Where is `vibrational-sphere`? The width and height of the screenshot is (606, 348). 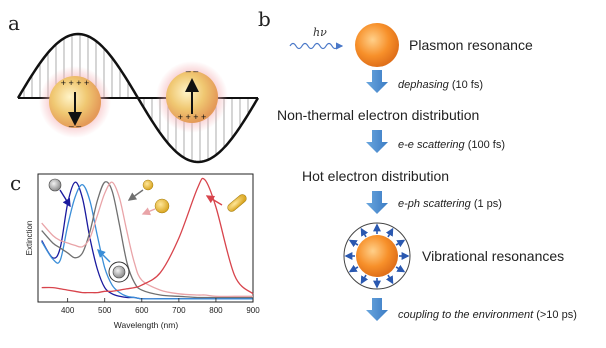 vibrational-sphere is located at coordinates (377, 256).